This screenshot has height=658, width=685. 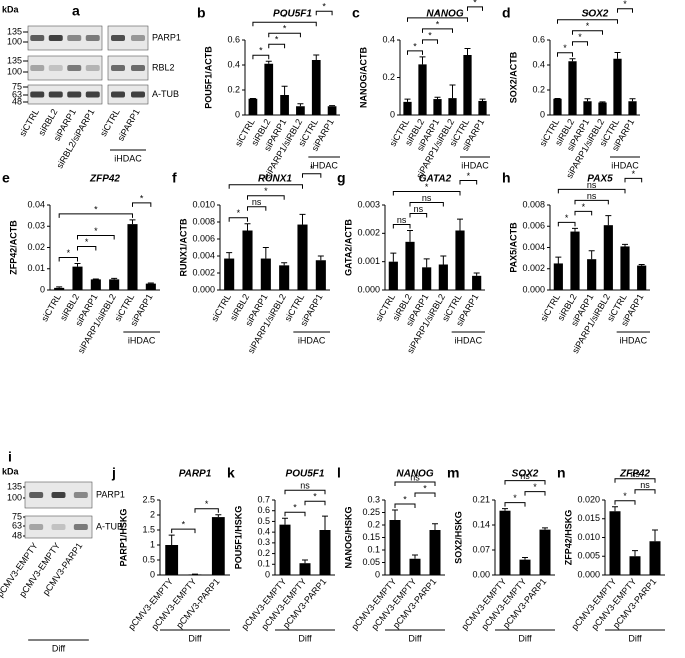 I want to click on y-tick-label: 0.2, so click(x=538, y=89).